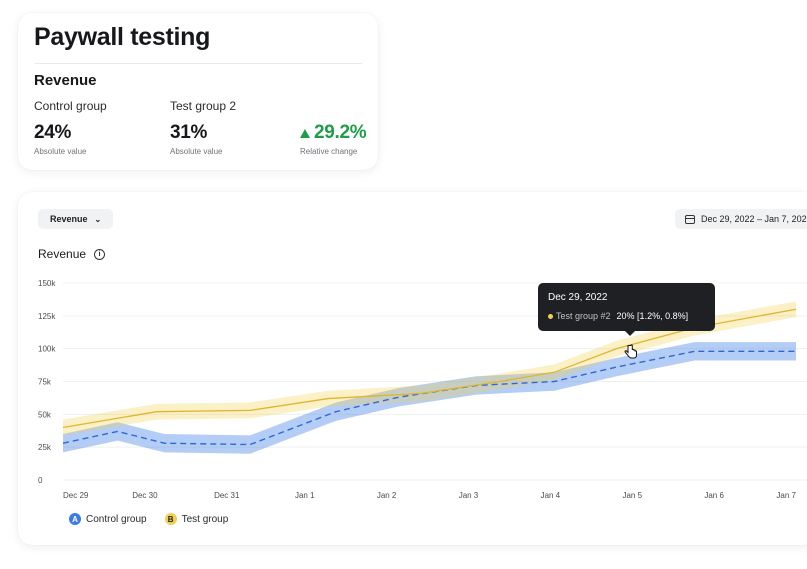 The image size is (807, 569). What do you see at coordinates (45, 447) in the screenshot?
I see `y-tick-label: 25k` at bounding box center [45, 447].